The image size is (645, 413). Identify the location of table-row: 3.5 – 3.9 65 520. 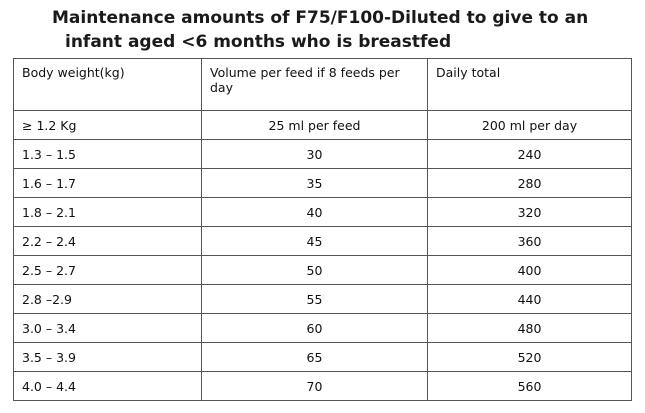
(322, 357).